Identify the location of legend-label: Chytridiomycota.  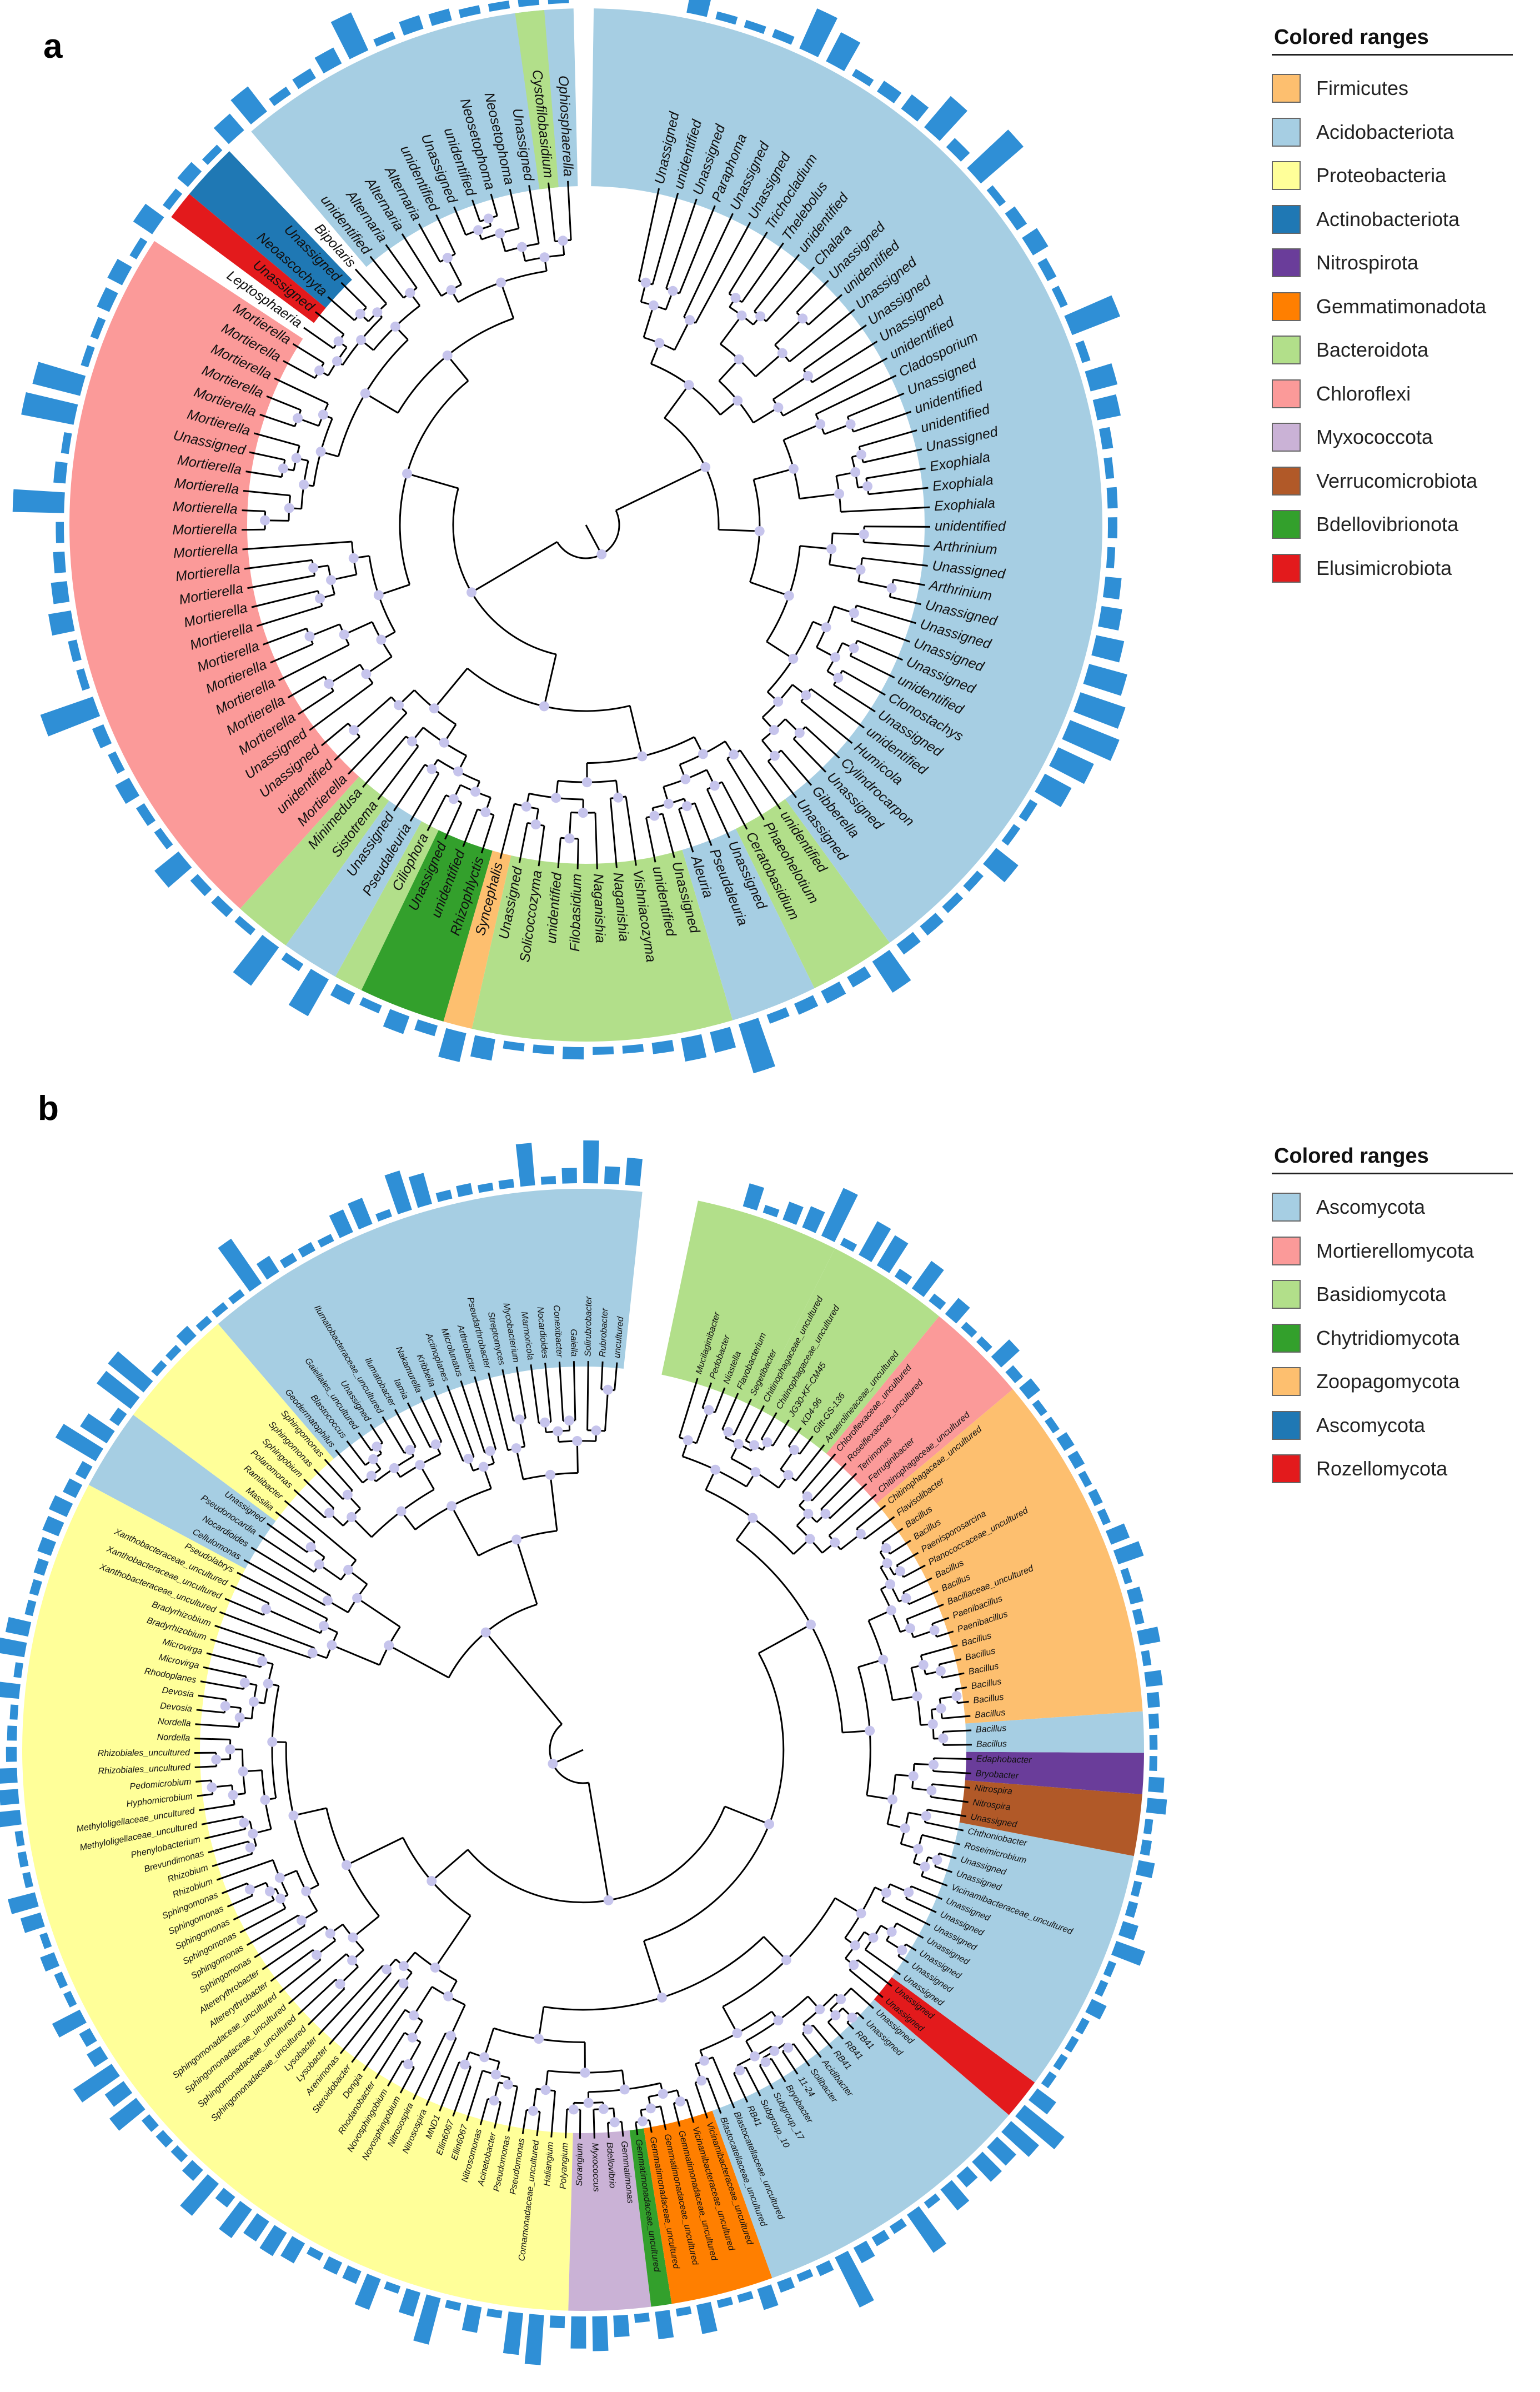
(1388, 1337).